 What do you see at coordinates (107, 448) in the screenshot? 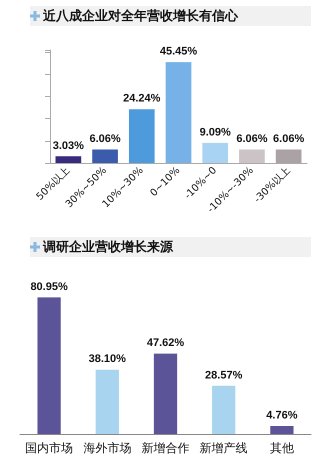
I see `x-tick-label: 海外市场` at bounding box center [107, 448].